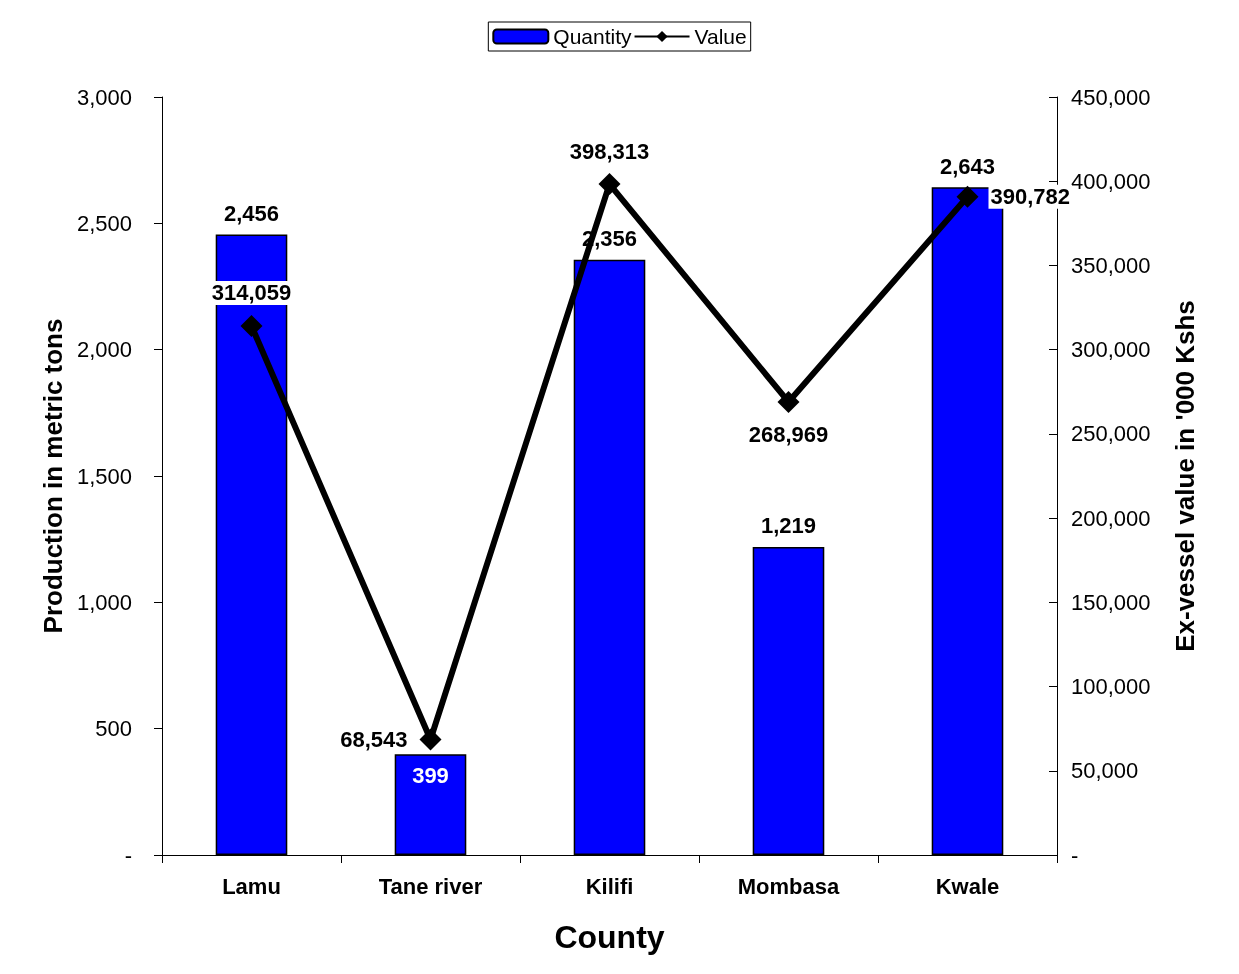 The image size is (1239, 974). I want to click on data-label: 2,456, so click(251, 213).